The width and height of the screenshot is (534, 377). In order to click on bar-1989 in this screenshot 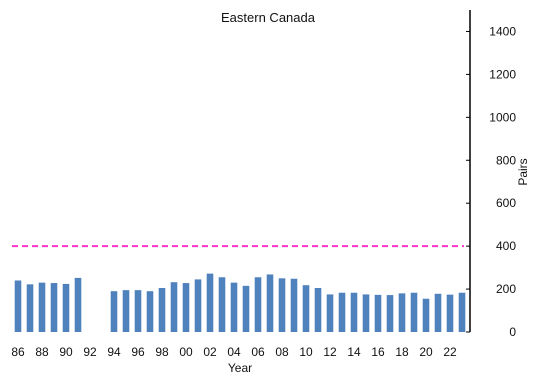, I will do `click(54, 307)`.